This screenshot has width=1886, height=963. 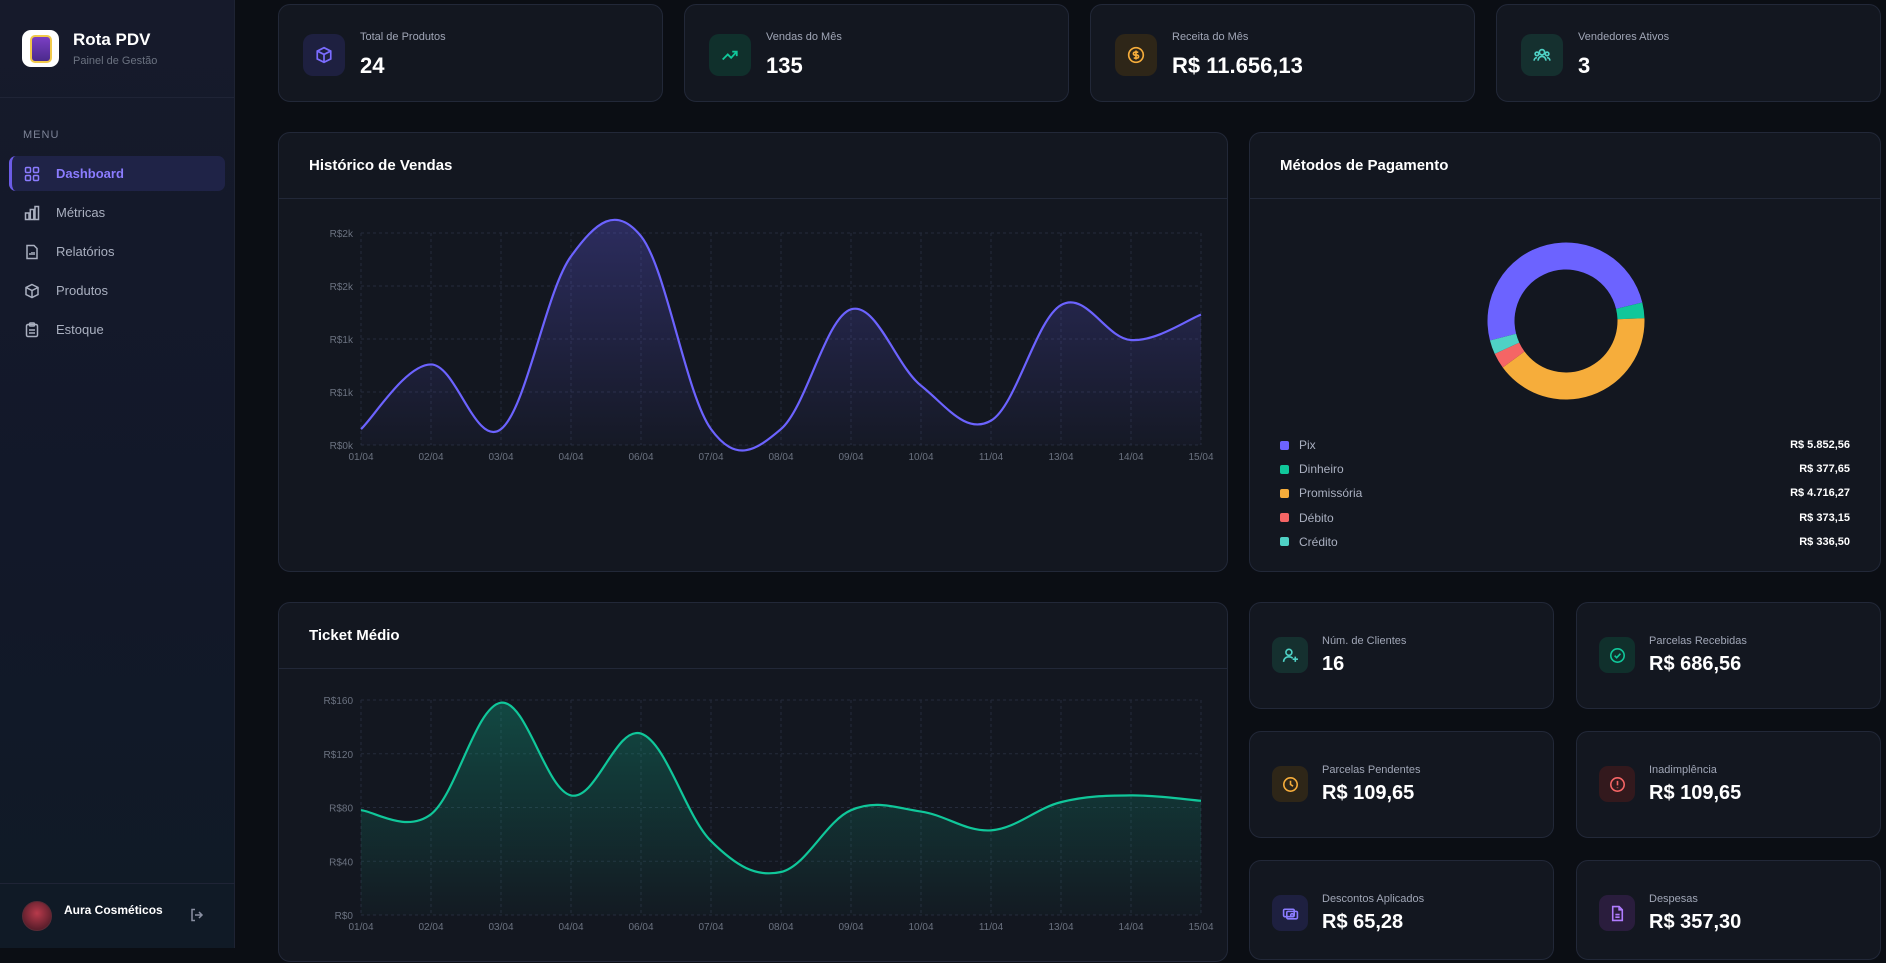 I want to click on stat-value: 16, so click(x=1333, y=664).